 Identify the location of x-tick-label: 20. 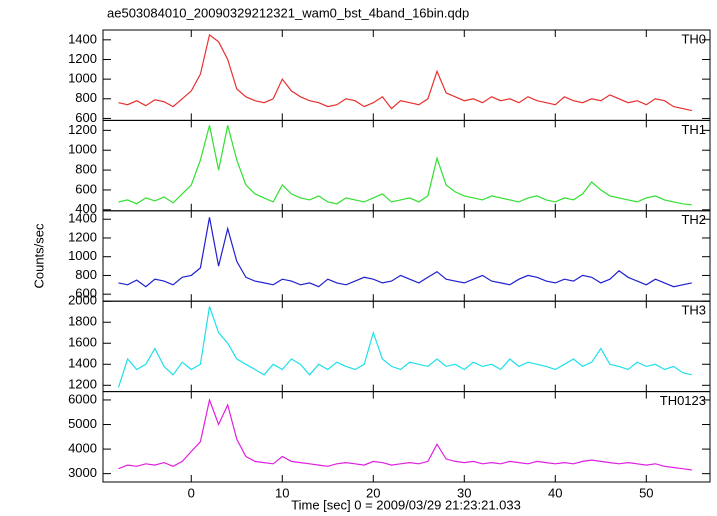
(373, 492).